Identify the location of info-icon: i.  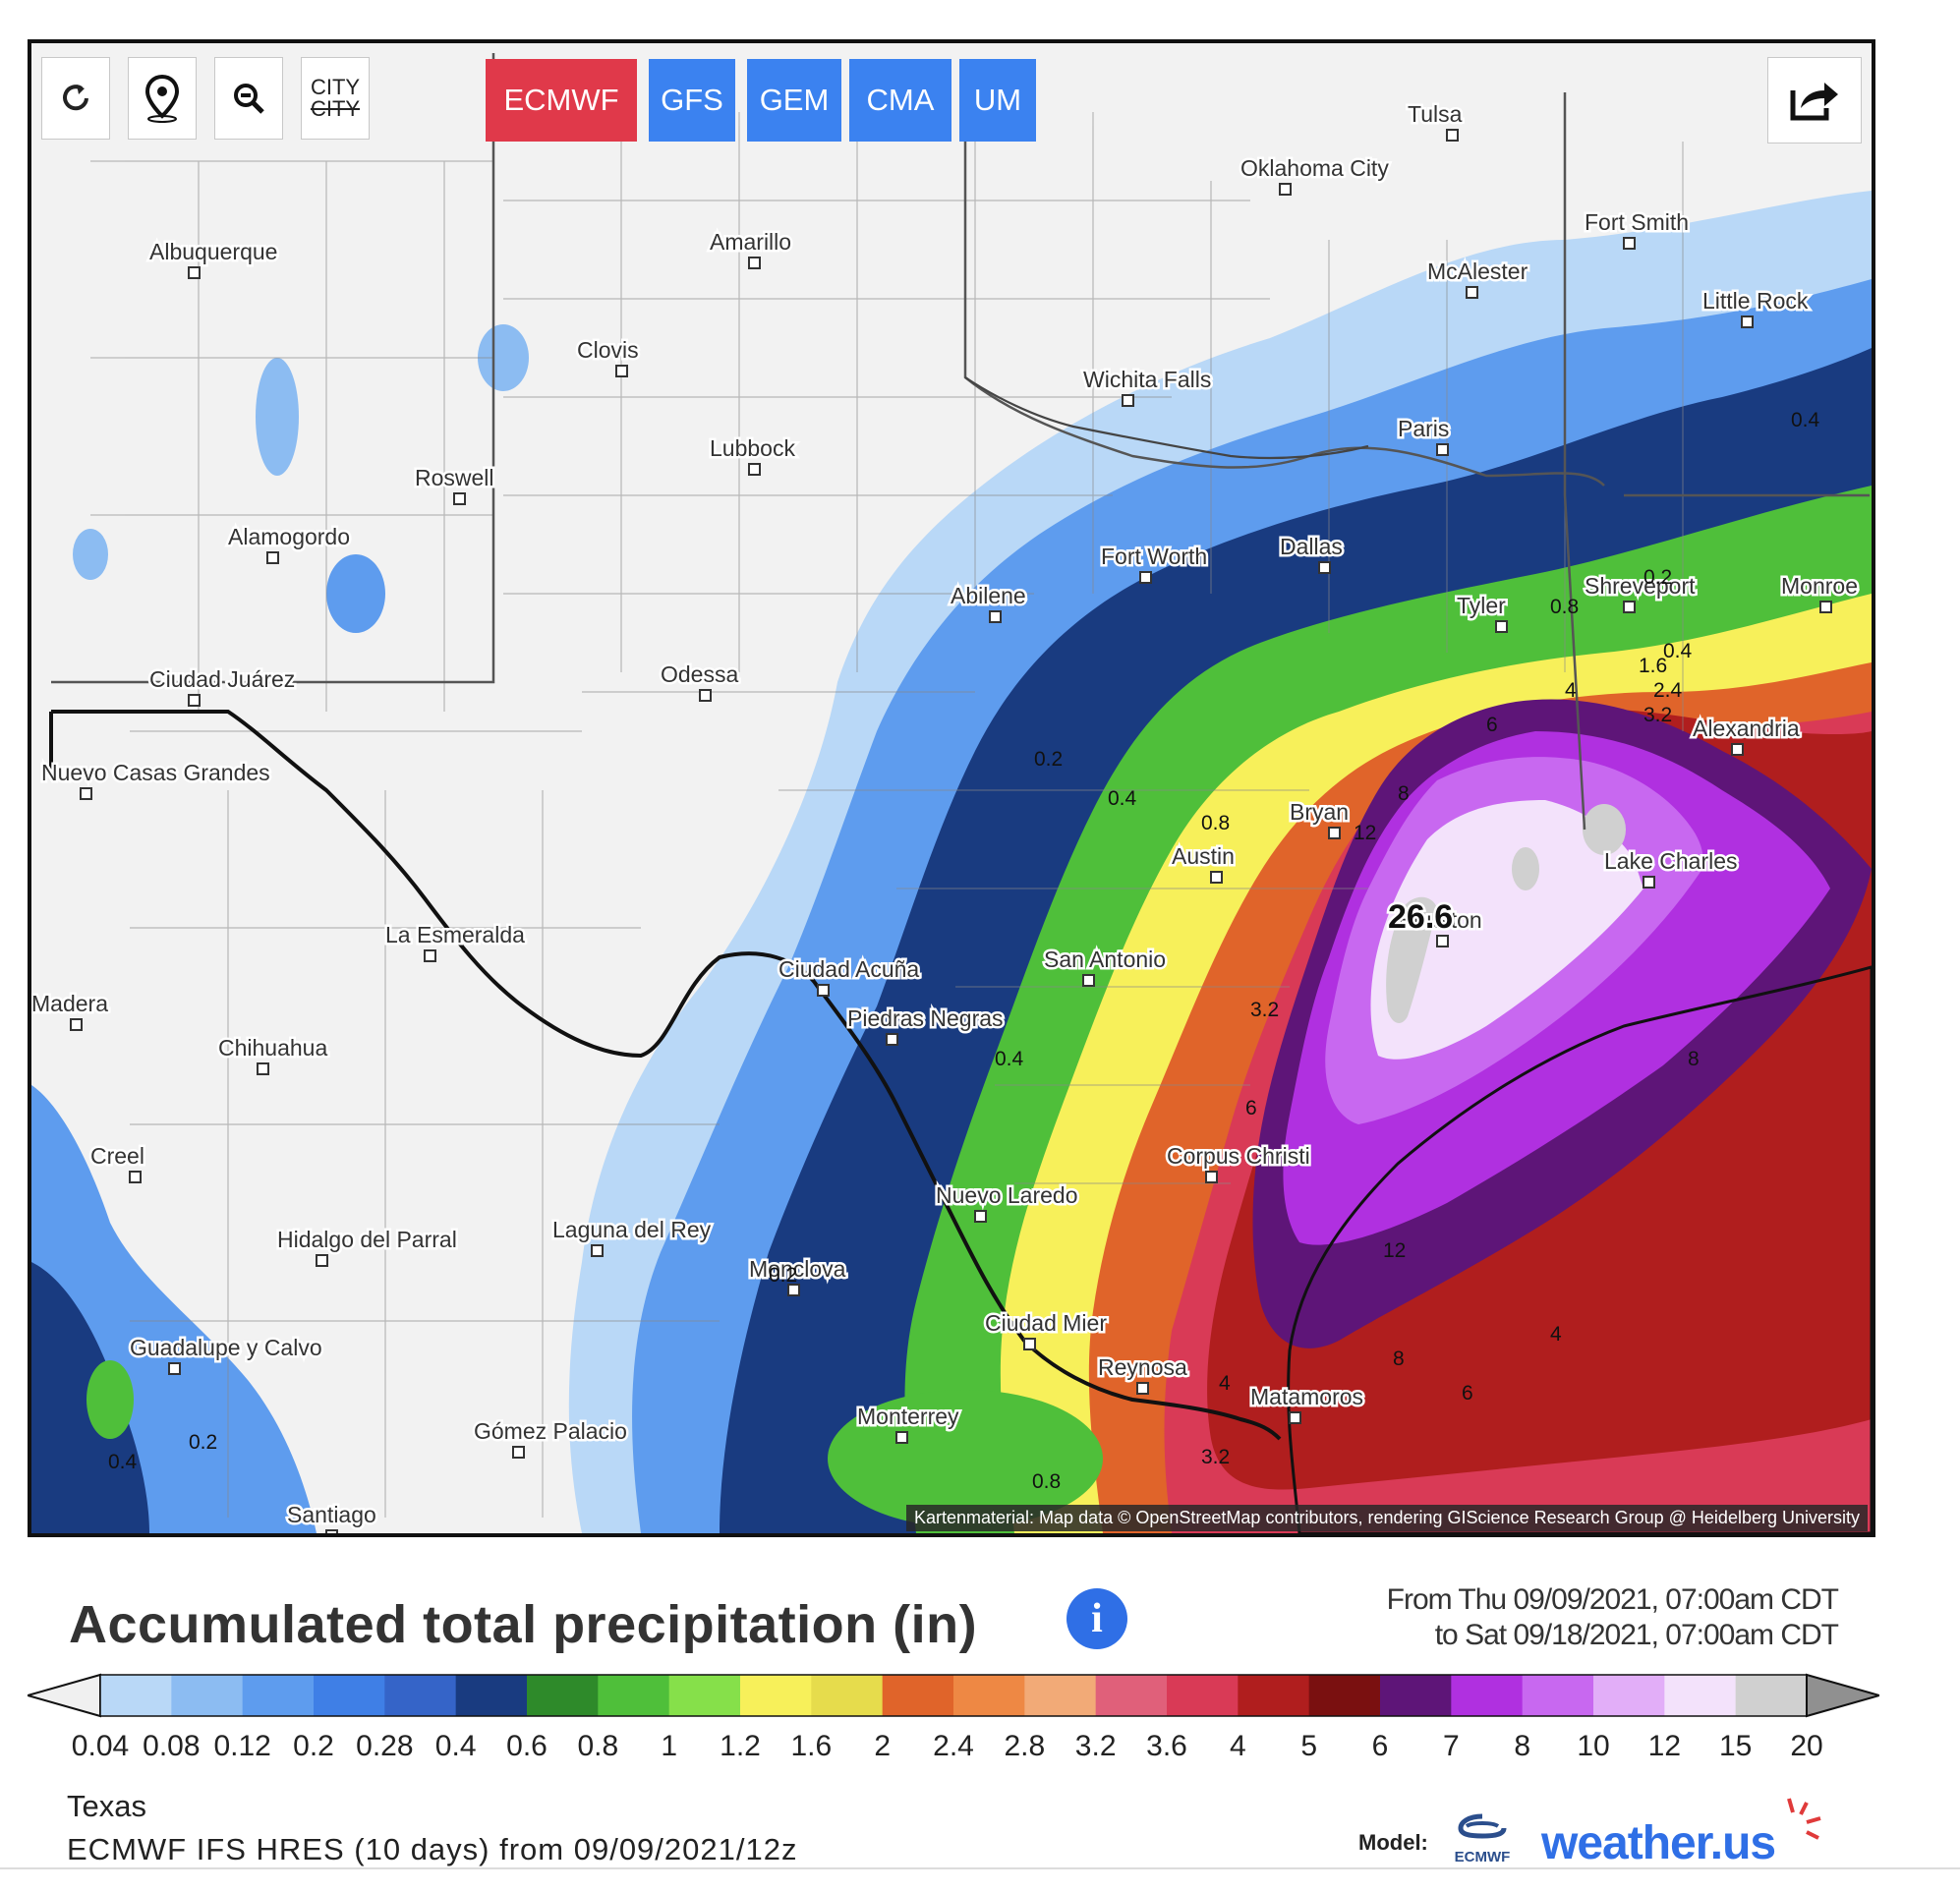
(1097, 1618).